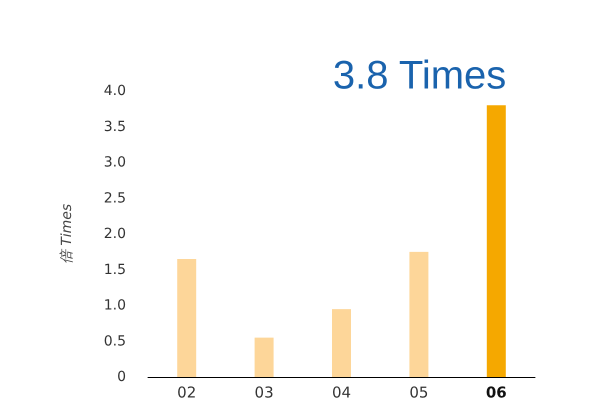  Describe the element at coordinates (496, 393) in the screenshot. I see `x-tick-label: 06` at that location.